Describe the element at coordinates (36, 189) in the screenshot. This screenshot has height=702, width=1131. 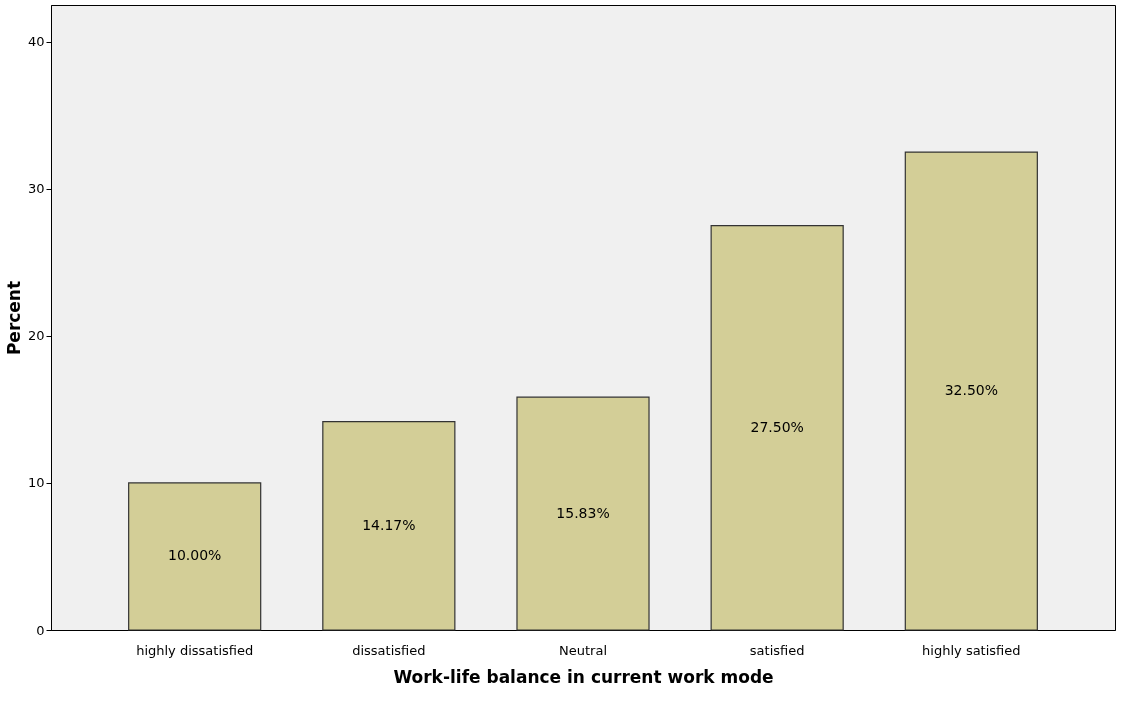
I see `y-tick-label: 30` at that location.